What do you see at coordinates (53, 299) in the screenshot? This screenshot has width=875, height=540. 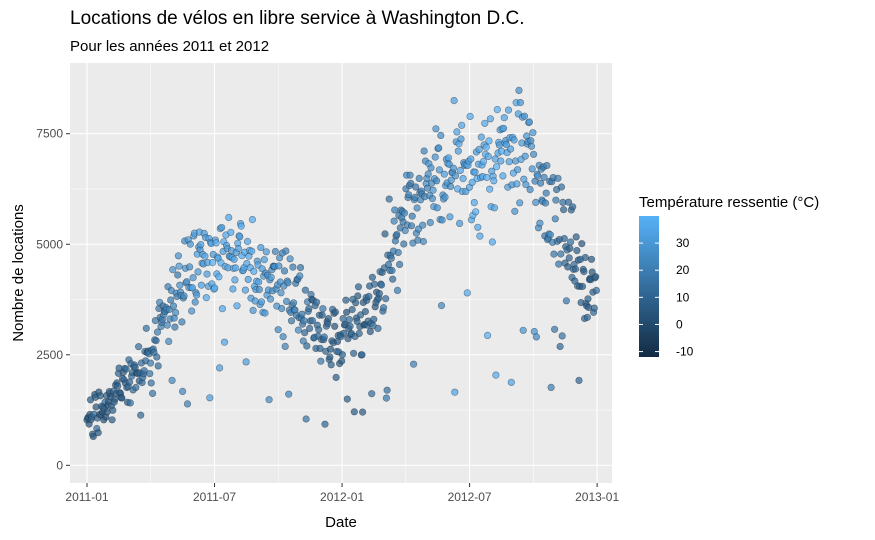 I see `y-axis-ticks: 0 2500 5000 7500` at bounding box center [53, 299].